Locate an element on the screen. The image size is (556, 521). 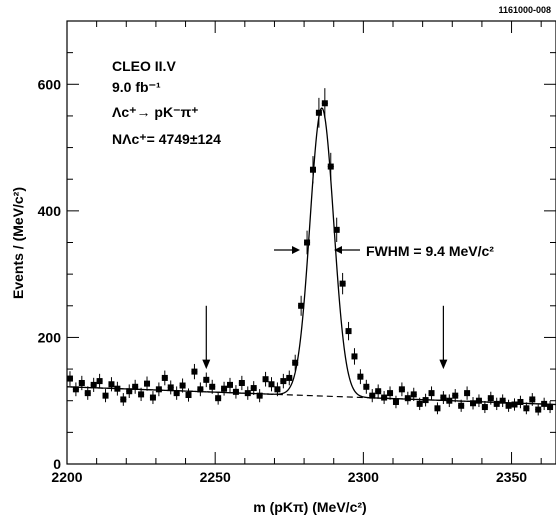
y-axis-label: Events / (MeV/c²) is located at coordinates (18, 243).